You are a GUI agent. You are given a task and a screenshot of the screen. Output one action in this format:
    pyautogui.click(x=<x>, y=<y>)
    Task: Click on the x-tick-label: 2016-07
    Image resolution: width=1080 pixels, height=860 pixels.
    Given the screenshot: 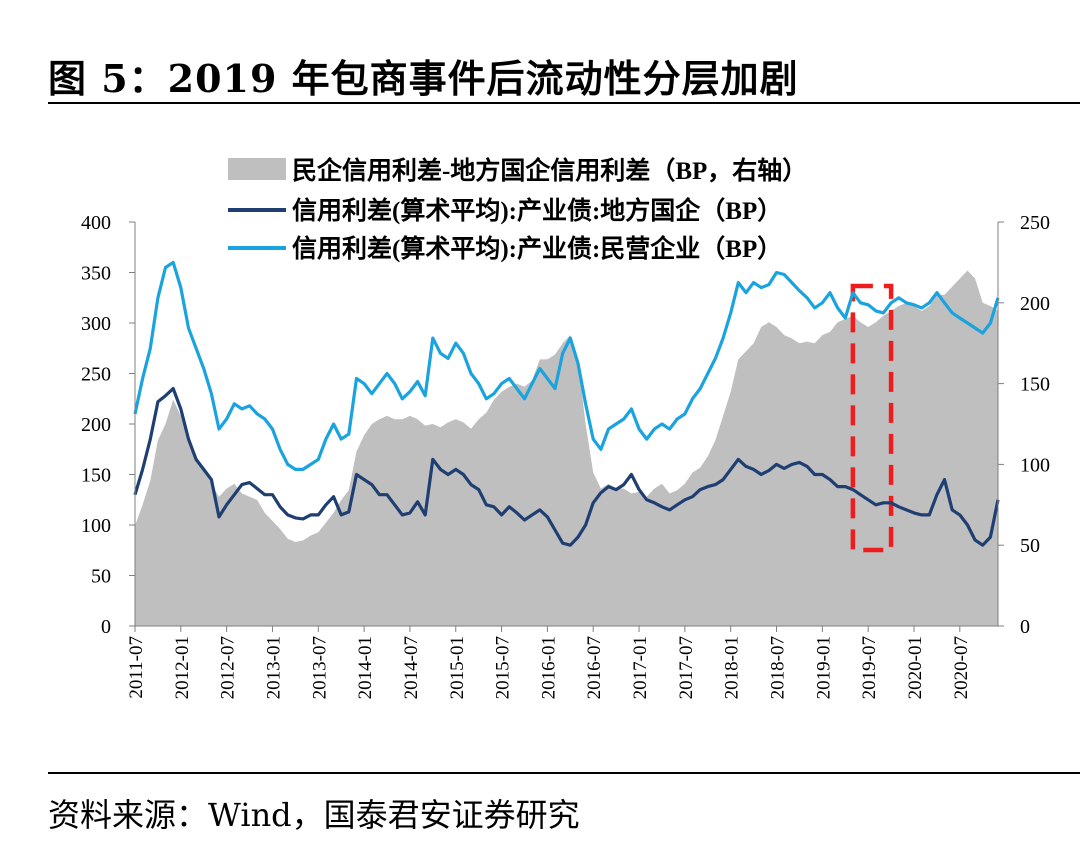 What is the action you would take?
    pyautogui.click(x=594, y=667)
    